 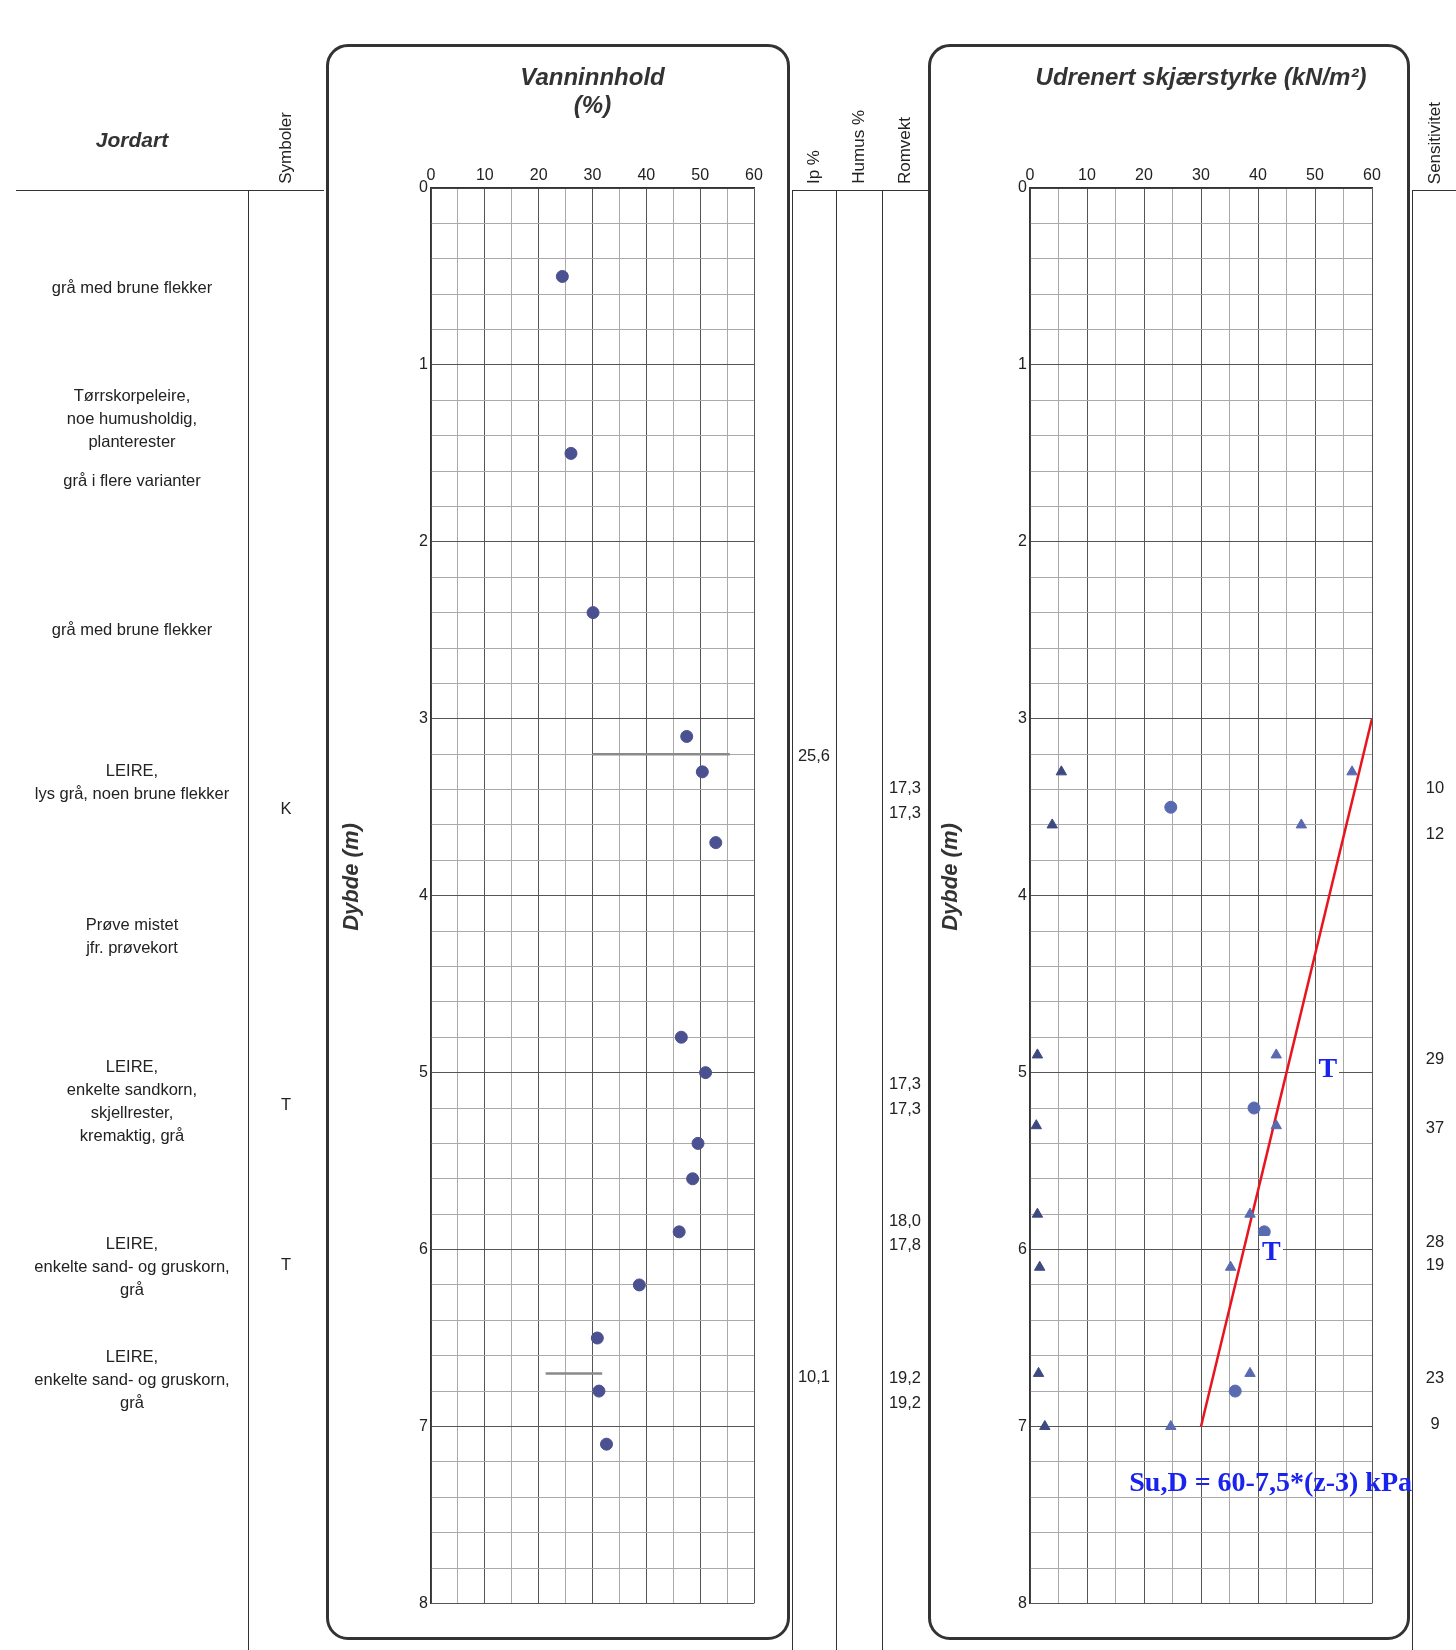 What do you see at coordinates (1435, 1264) in the screenshot?
I see `text: 19` at bounding box center [1435, 1264].